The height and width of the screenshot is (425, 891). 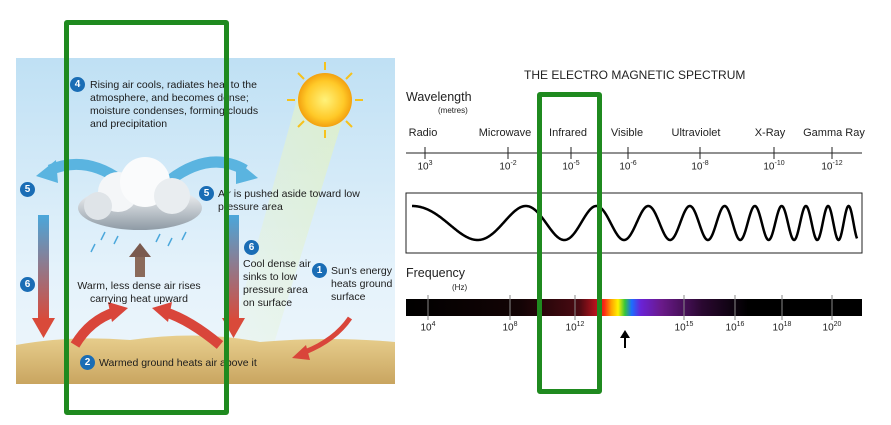 What do you see at coordinates (769, 167) in the screenshot?
I see `wavelength-tick-label-5-base: 10` at bounding box center [769, 167].